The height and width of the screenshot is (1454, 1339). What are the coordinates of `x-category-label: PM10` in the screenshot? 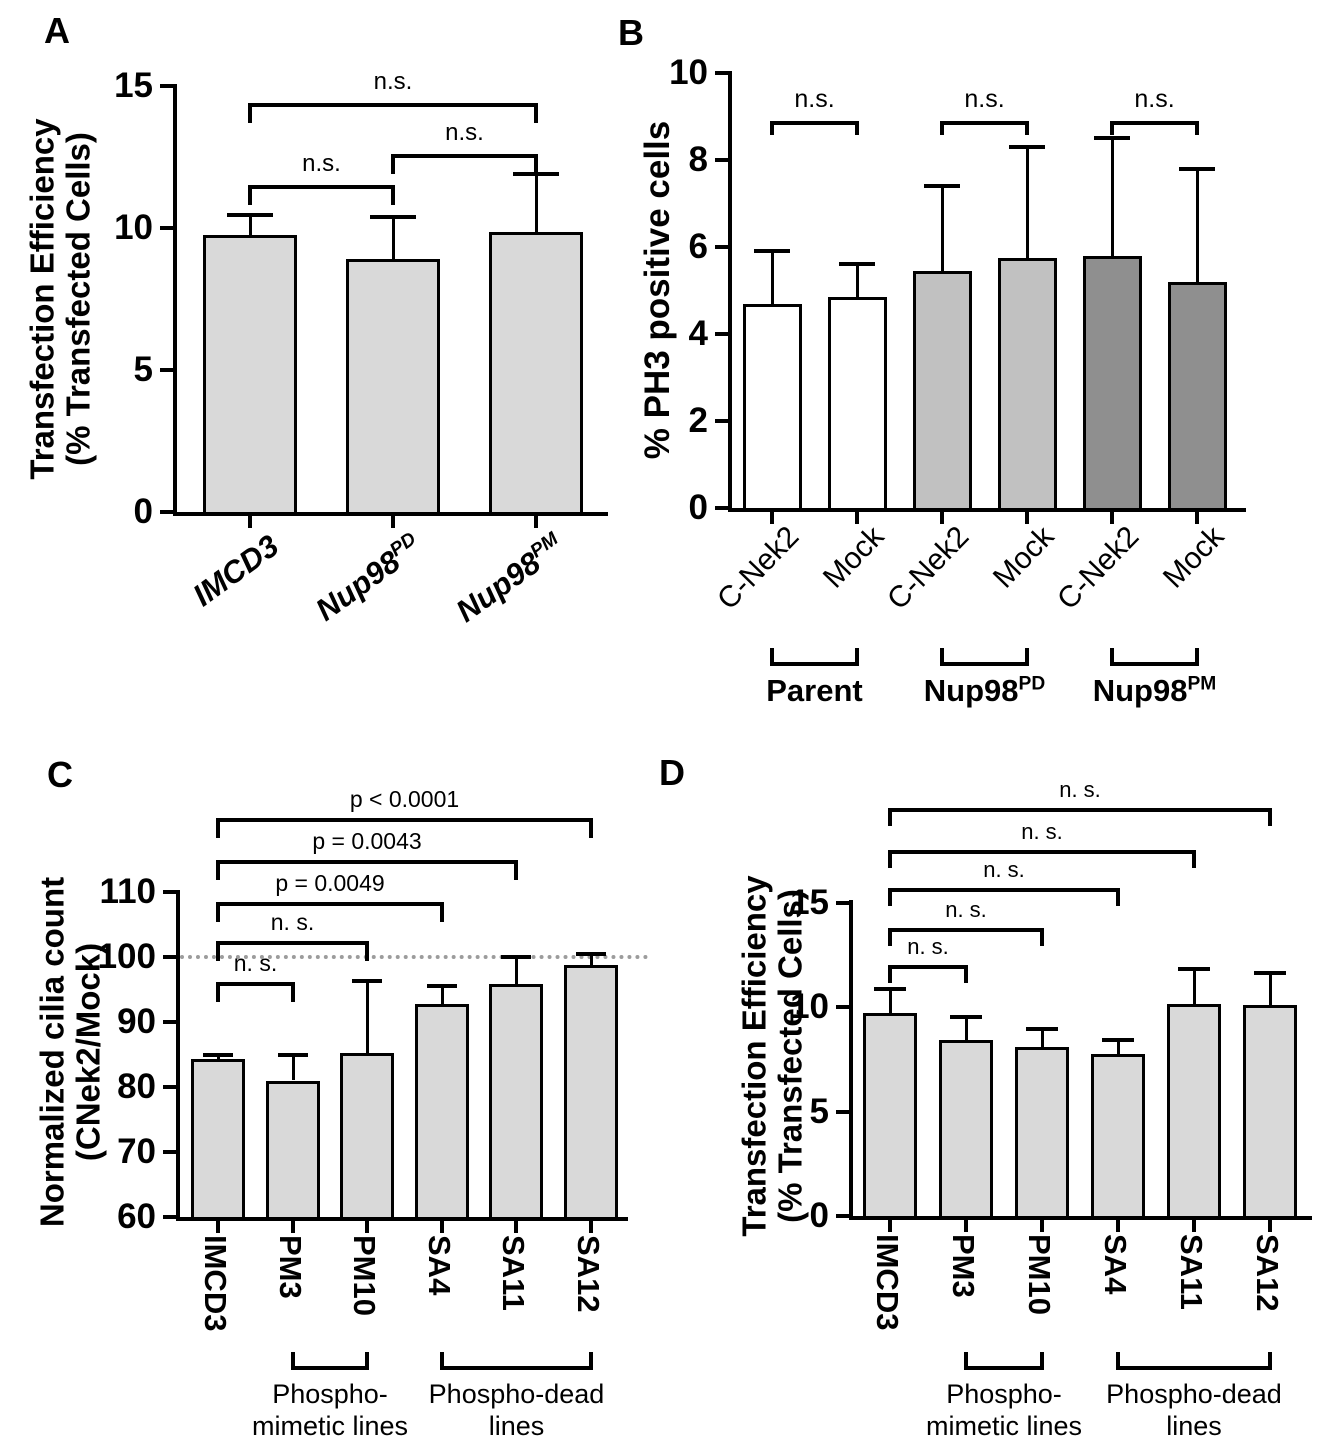 It's located at (364, 1275).